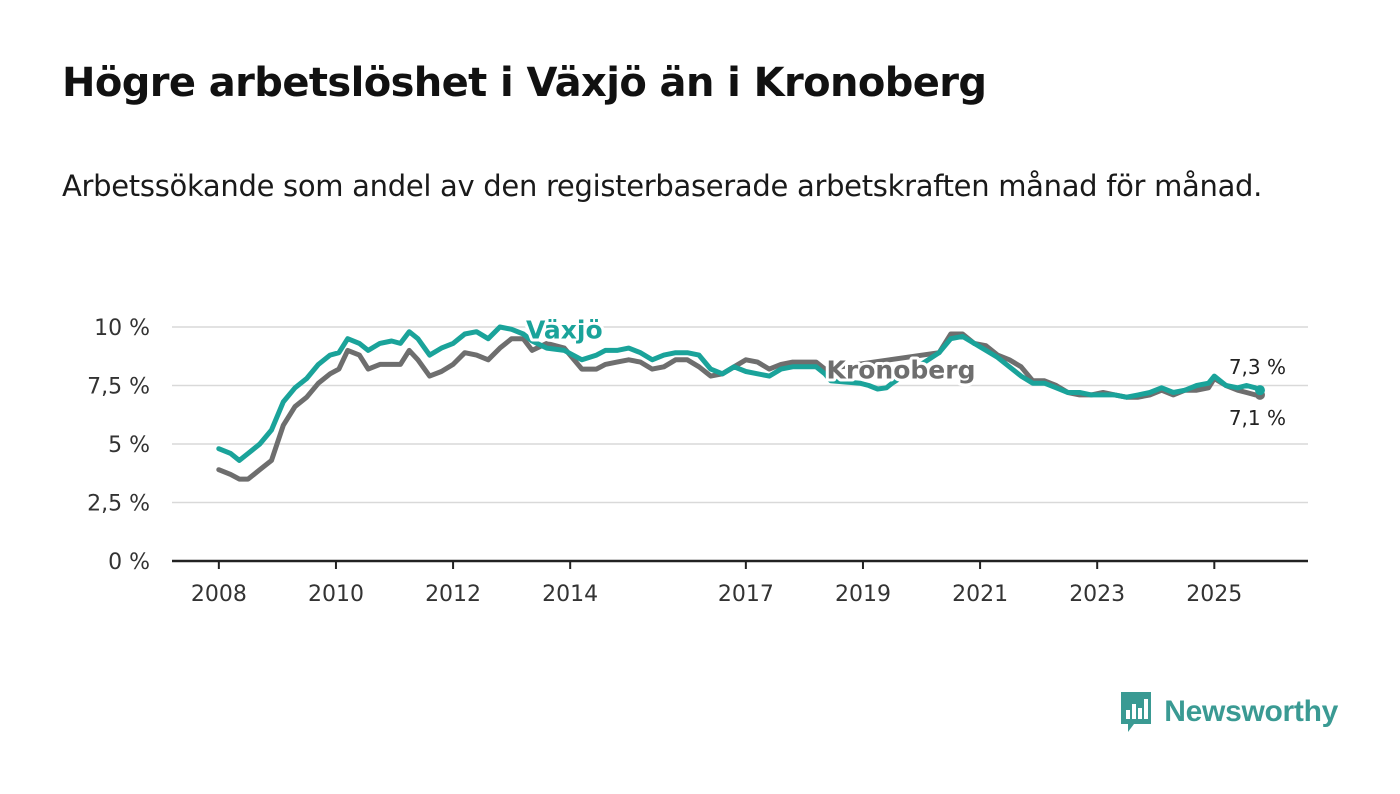  I want to click on x-tick-label: 2025, so click(1214, 594).